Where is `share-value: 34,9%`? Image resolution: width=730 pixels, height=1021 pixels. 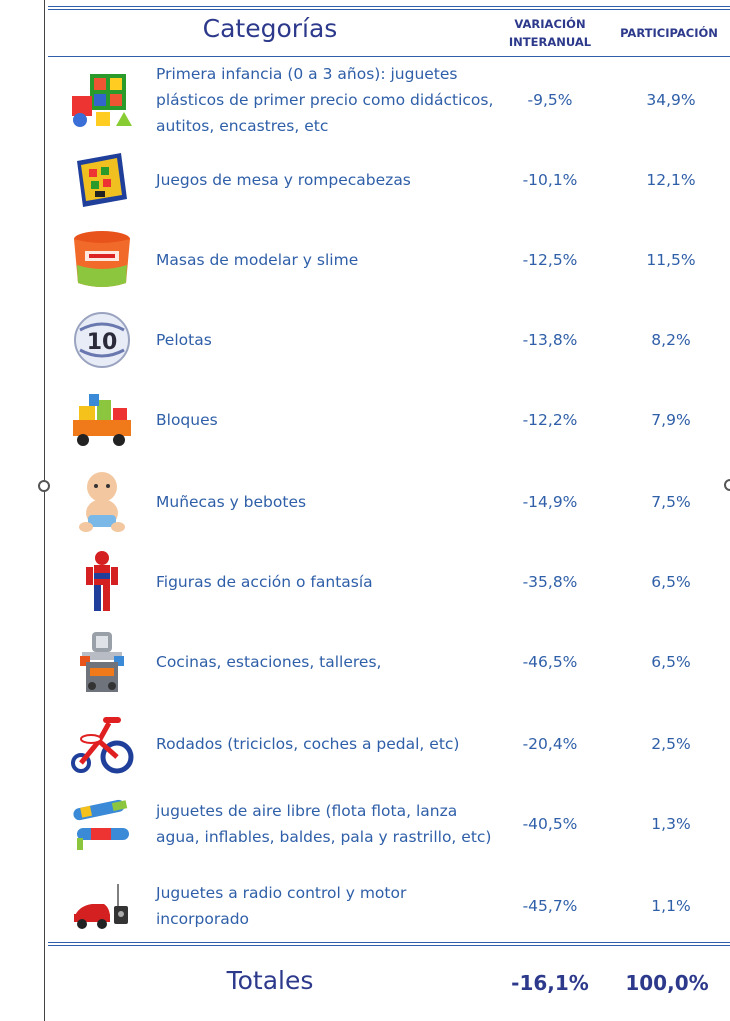
share-value: 34,9% is located at coordinates (671, 100).